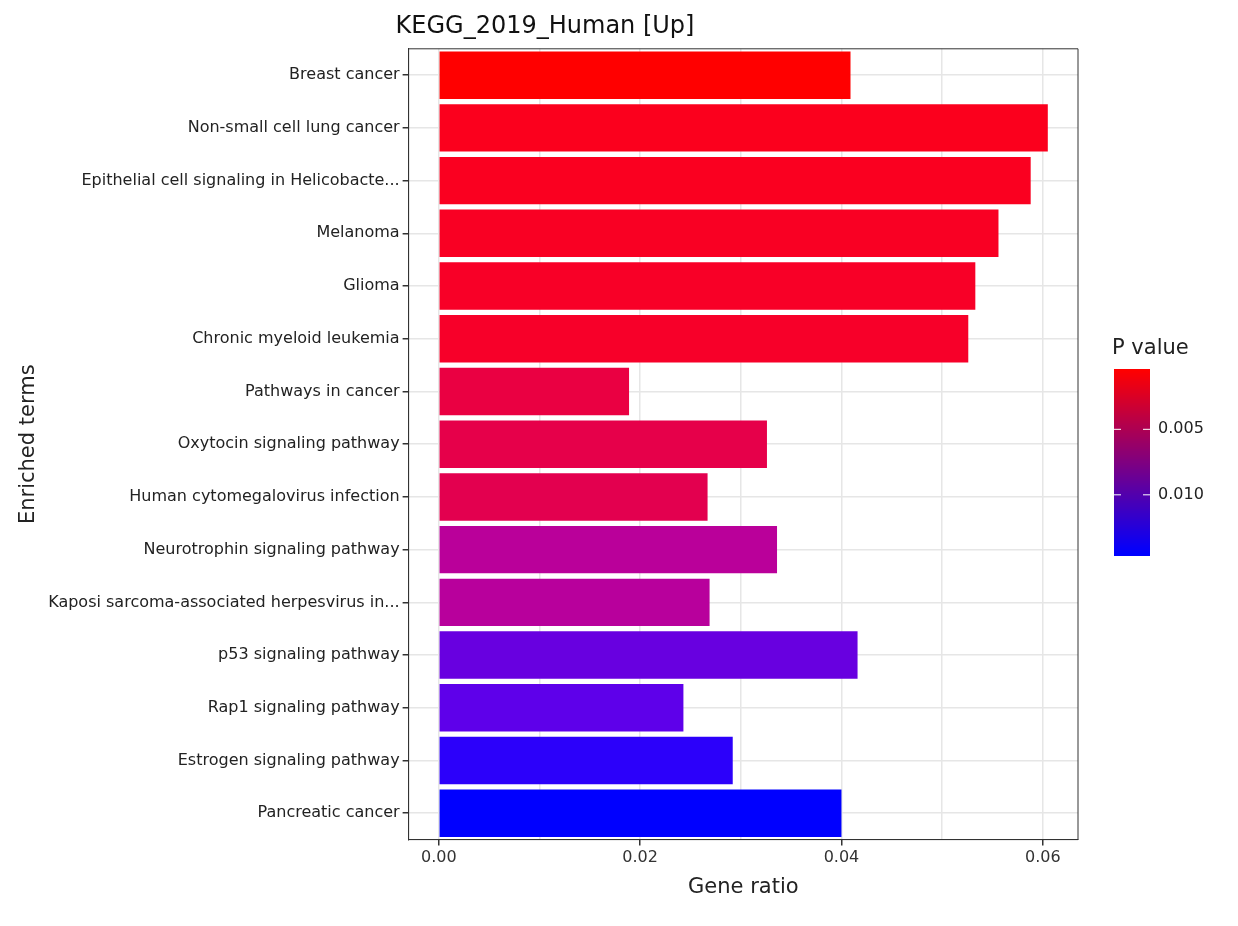  Describe the element at coordinates (345, 74) in the screenshot. I see `y-tick-label: Breast cancer` at that location.